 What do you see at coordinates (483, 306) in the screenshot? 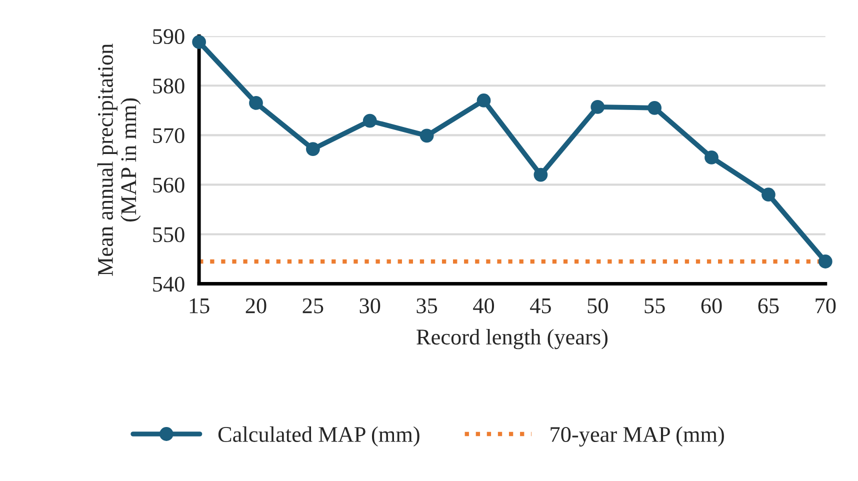
I see `x-tick-label: 40` at bounding box center [483, 306].